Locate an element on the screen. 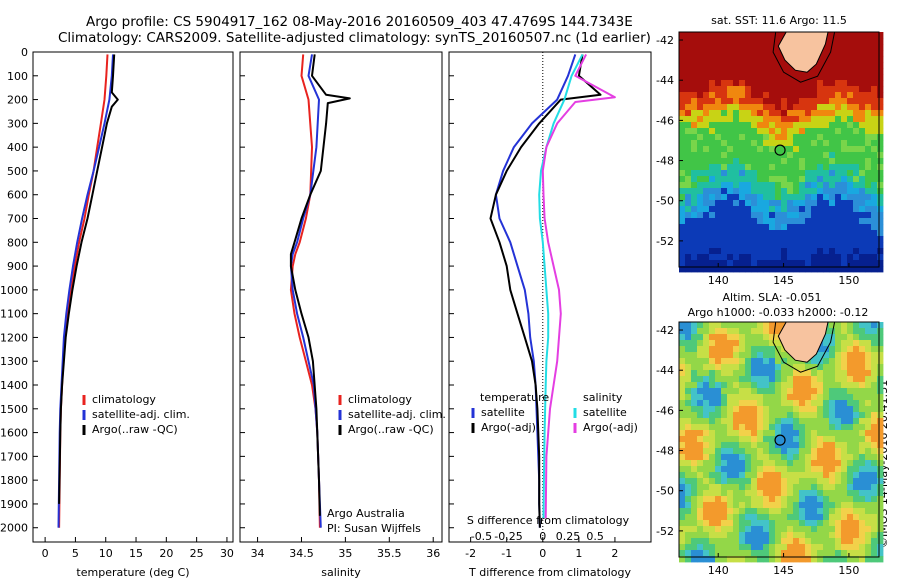 This screenshot has height=580, width=900. salinity-legend-label: satellite-adj. clim. is located at coordinates (397, 414).